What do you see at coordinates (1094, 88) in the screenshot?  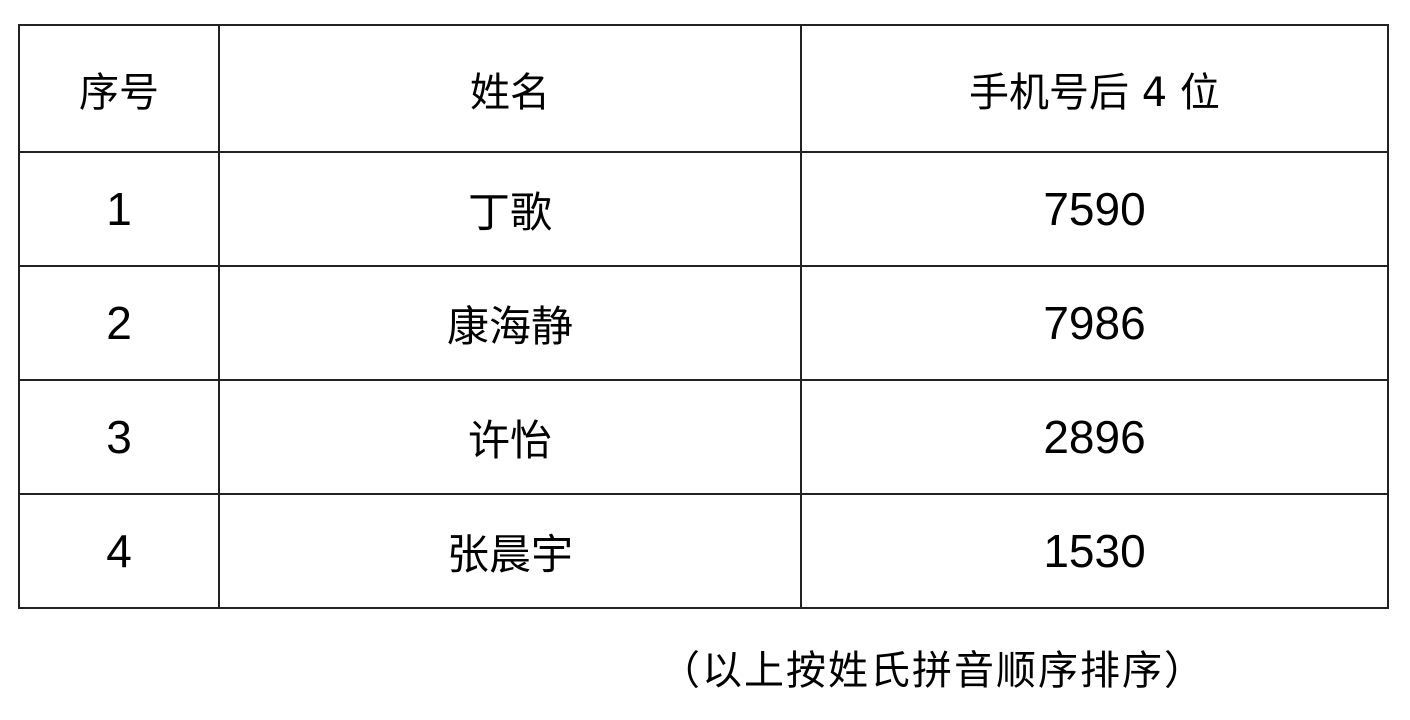 I see `header-phone: 手机号后 4 位` at bounding box center [1094, 88].